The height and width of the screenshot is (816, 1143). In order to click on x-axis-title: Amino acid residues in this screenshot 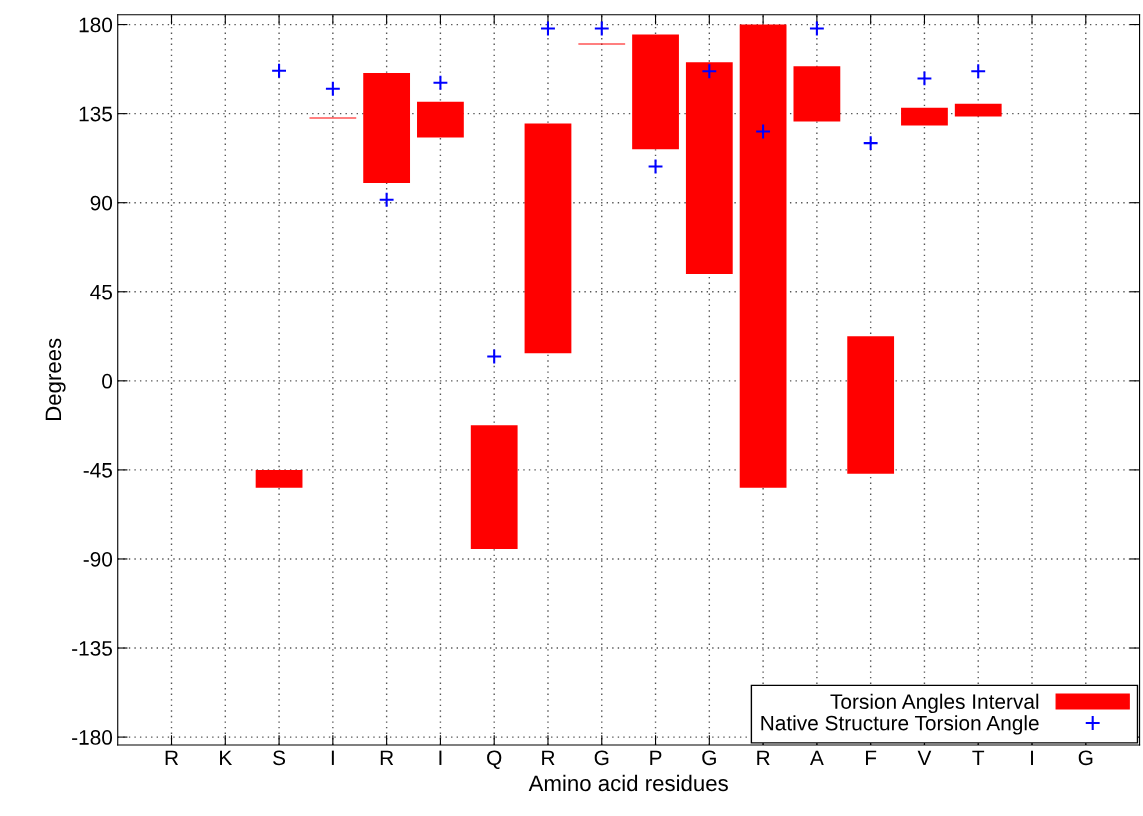, I will do `click(628, 783)`.